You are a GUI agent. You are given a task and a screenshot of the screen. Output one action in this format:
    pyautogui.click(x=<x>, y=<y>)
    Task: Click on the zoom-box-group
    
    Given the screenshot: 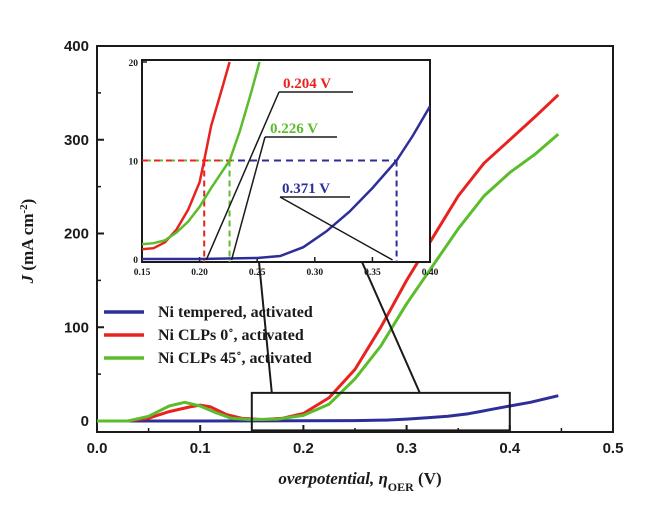 What is the action you would take?
    pyautogui.click(x=380, y=346)
    